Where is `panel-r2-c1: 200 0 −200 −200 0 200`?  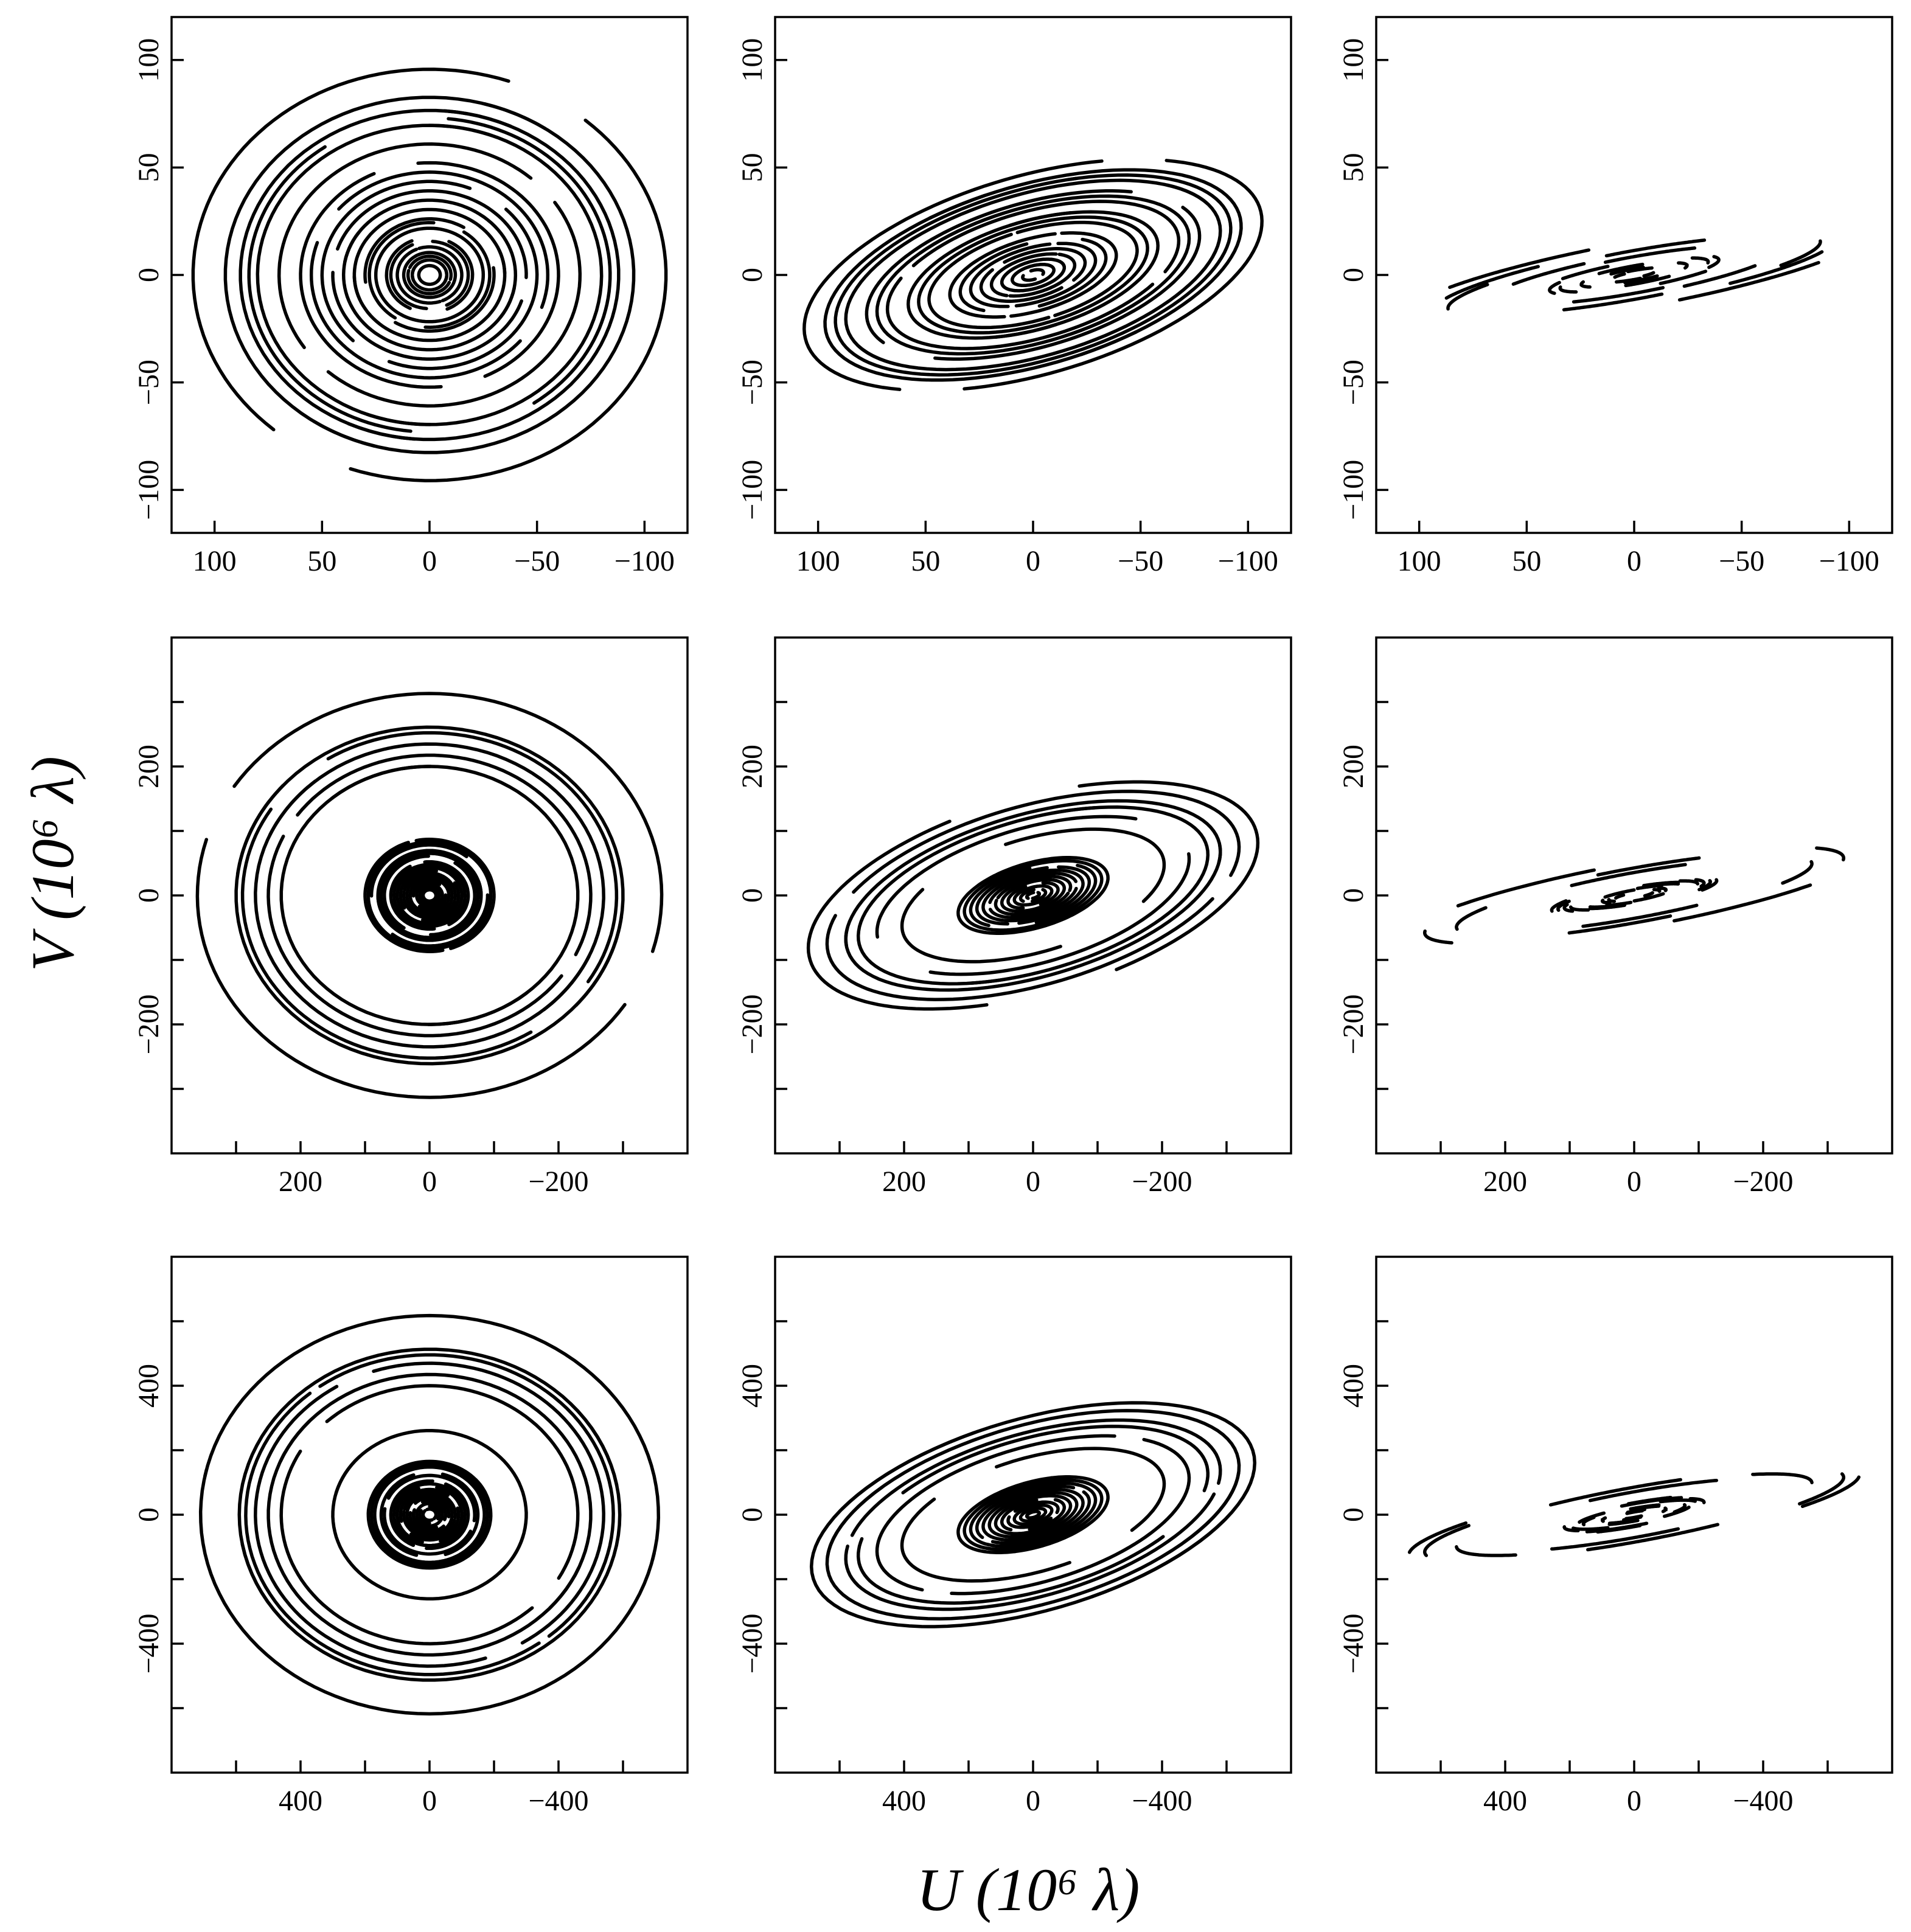 panel-r2-c1: 200 0 −200 −200 0 200 is located at coordinates (411, 917).